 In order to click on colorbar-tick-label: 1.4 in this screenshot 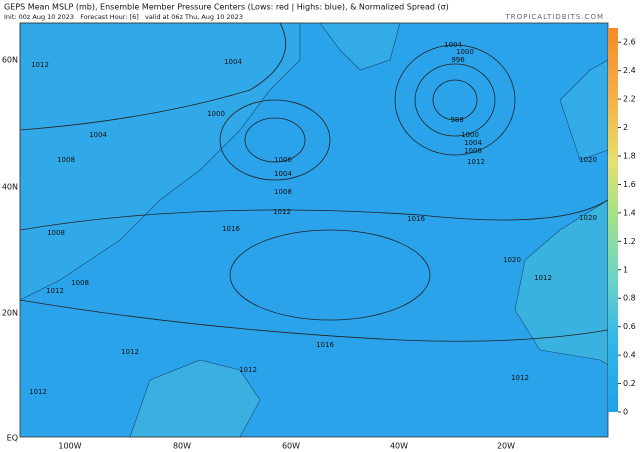, I will do `click(629, 212)`.